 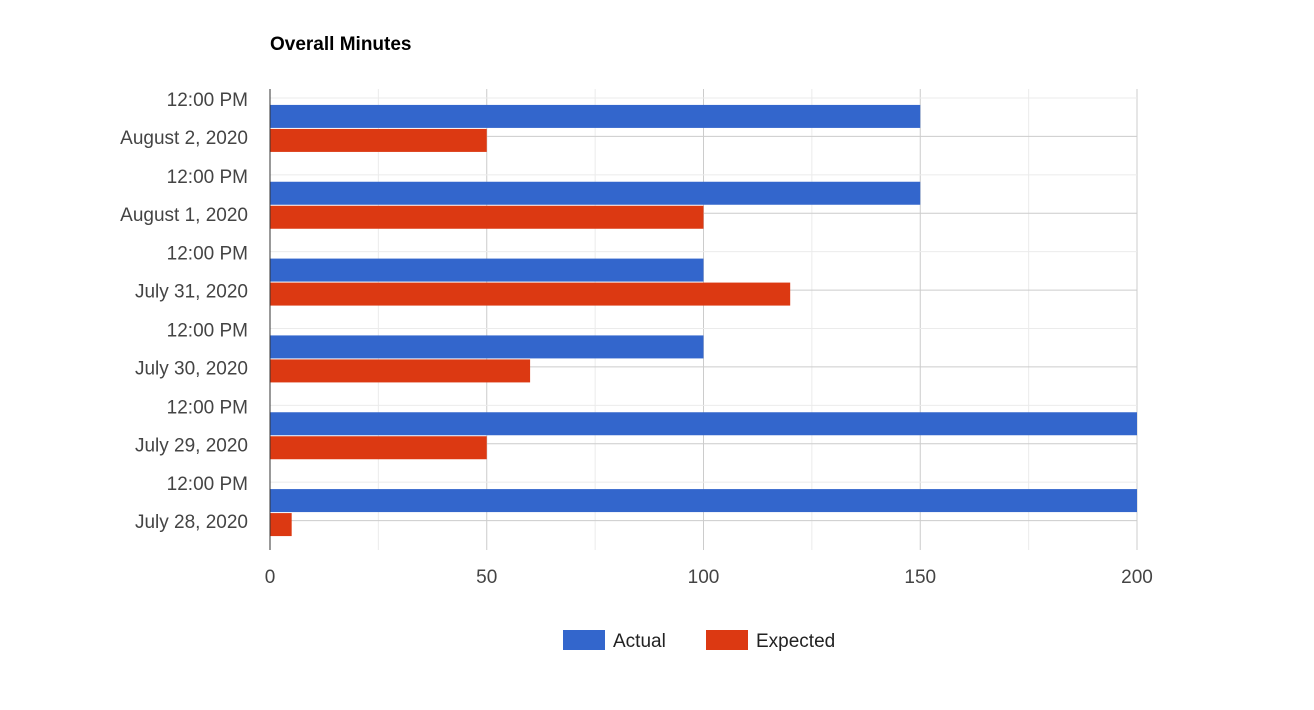 What do you see at coordinates (341, 44) in the screenshot?
I see `chart-title: Overall Minutes` at bounding box center [341, 44].